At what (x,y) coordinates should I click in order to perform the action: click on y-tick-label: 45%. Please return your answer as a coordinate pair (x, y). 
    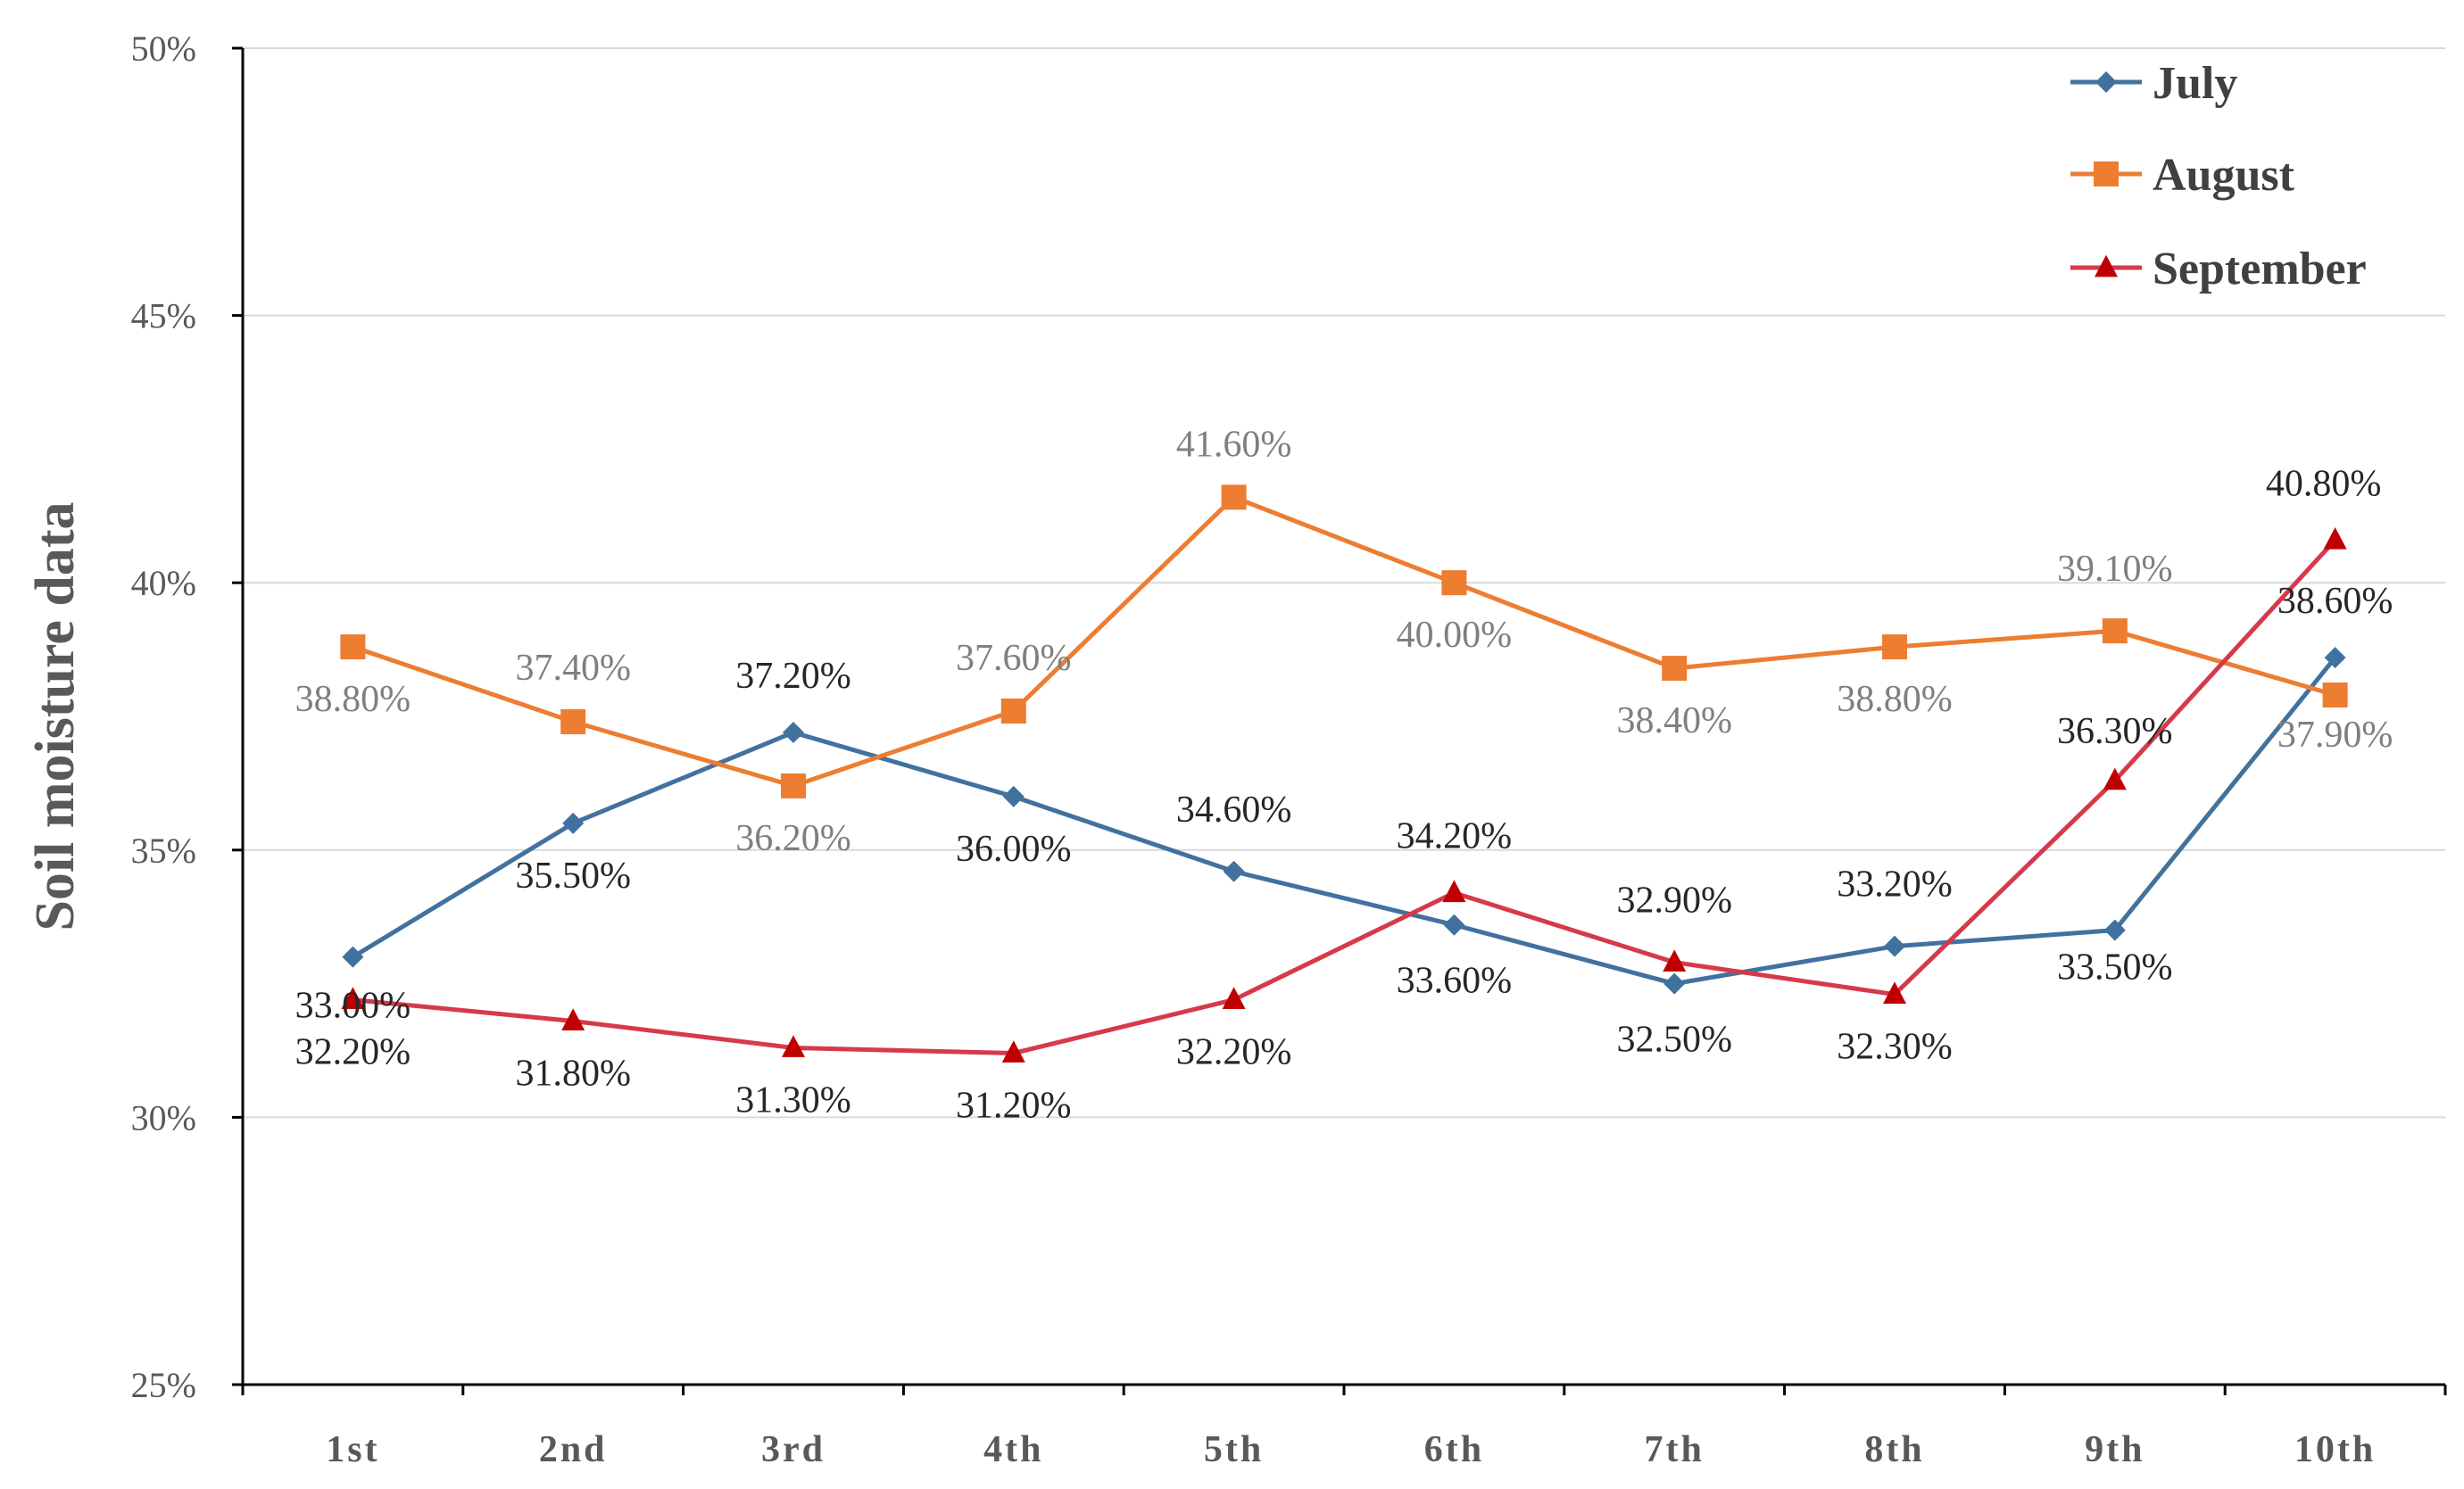
    Looking at the image, I should click on (163, 316).